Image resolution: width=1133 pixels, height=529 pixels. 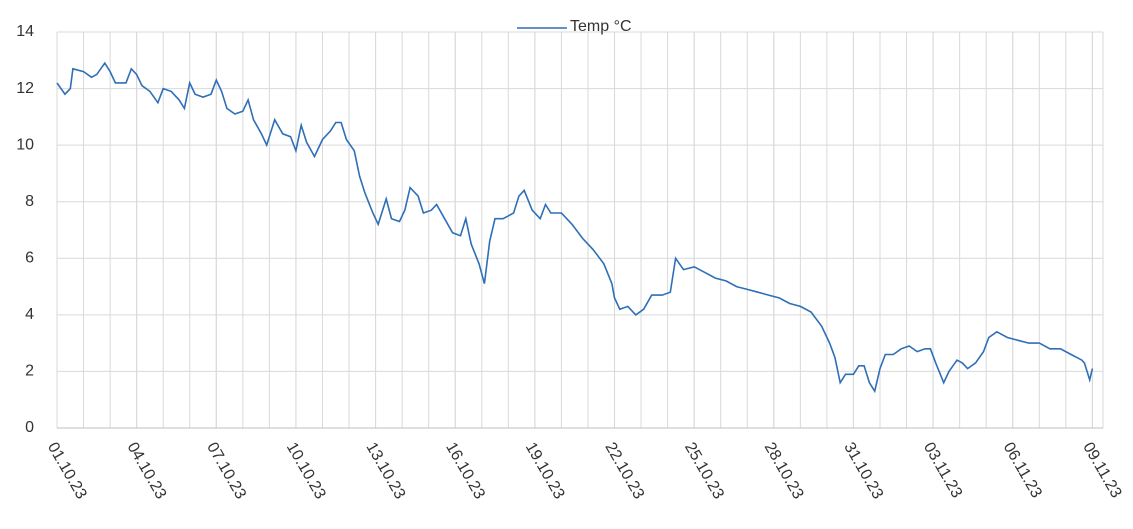 What do you see at coordinates (29, 371) in the screenshot?
I see `y-tick-label: 2` at bounding box center [29, 371].